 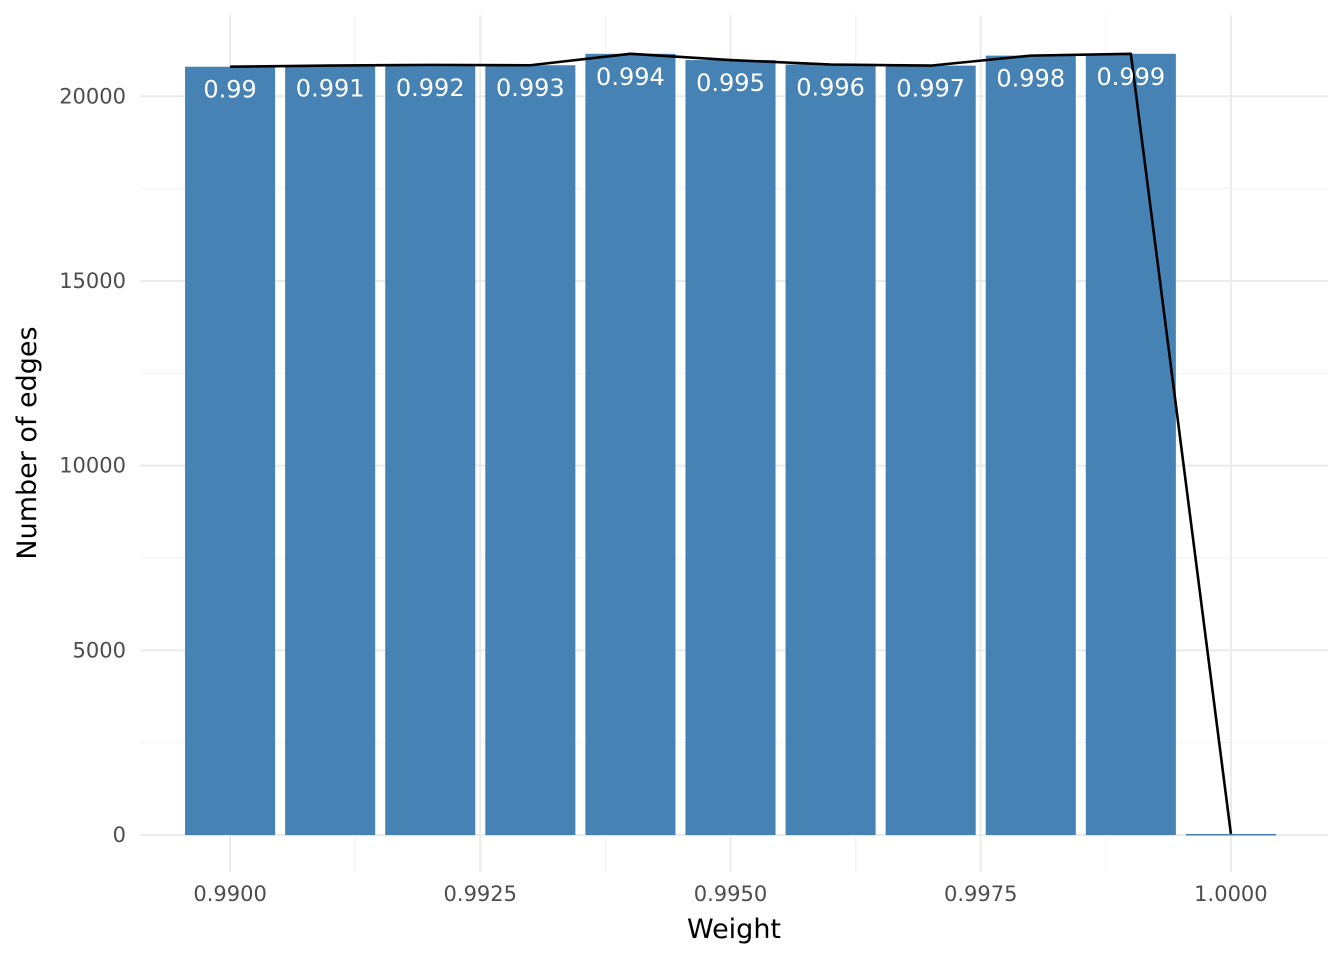 What do you see at coordinates (99, 650) in the screenshot?
I see `y-tick-label: 5000` at bounding box center [99, 650].